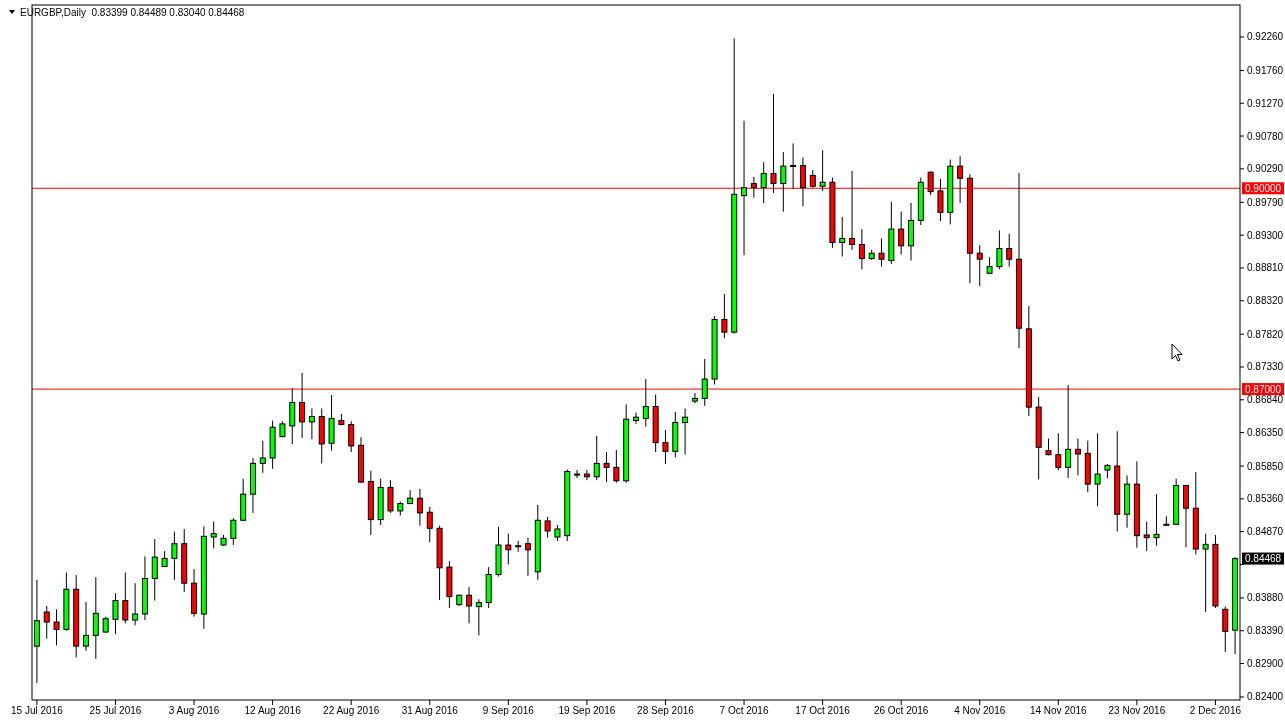 The height and width of the screenshot is (723, 1285). Describe the element at coordinates (744, 710) in the screenshot. I see `x-tick-label: 7 Oct 2016` at that location.